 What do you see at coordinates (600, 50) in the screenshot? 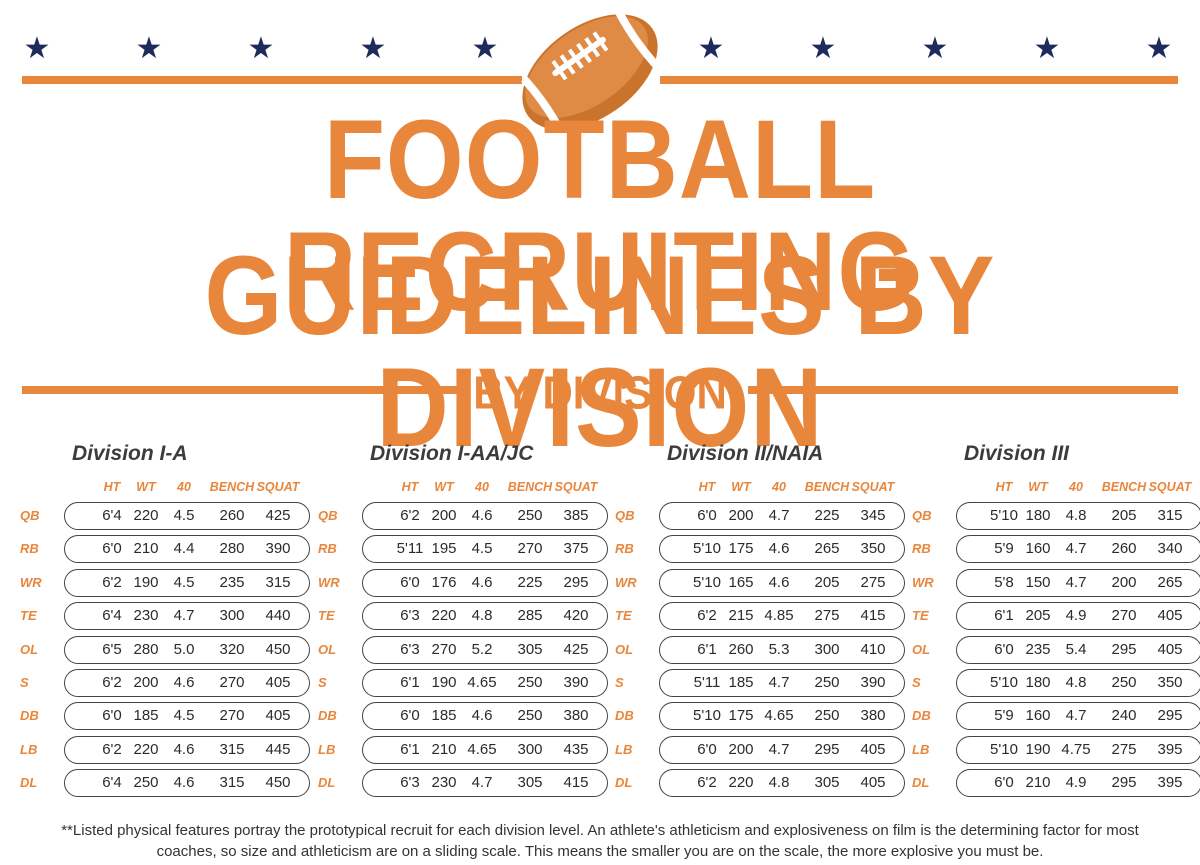
I see `star-row: ★ ★ ★ ★ ★ ★ ★ ★ ★ ★` at bounding box center [600, 50].